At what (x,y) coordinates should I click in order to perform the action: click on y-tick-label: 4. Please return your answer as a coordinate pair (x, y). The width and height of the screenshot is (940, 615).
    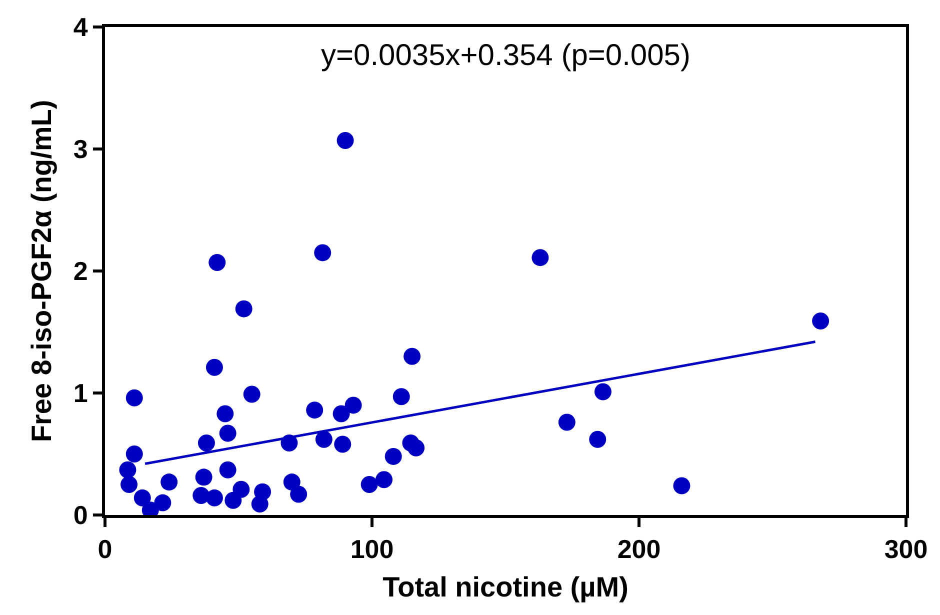
    Looking at the image, I should click on (80, 27).